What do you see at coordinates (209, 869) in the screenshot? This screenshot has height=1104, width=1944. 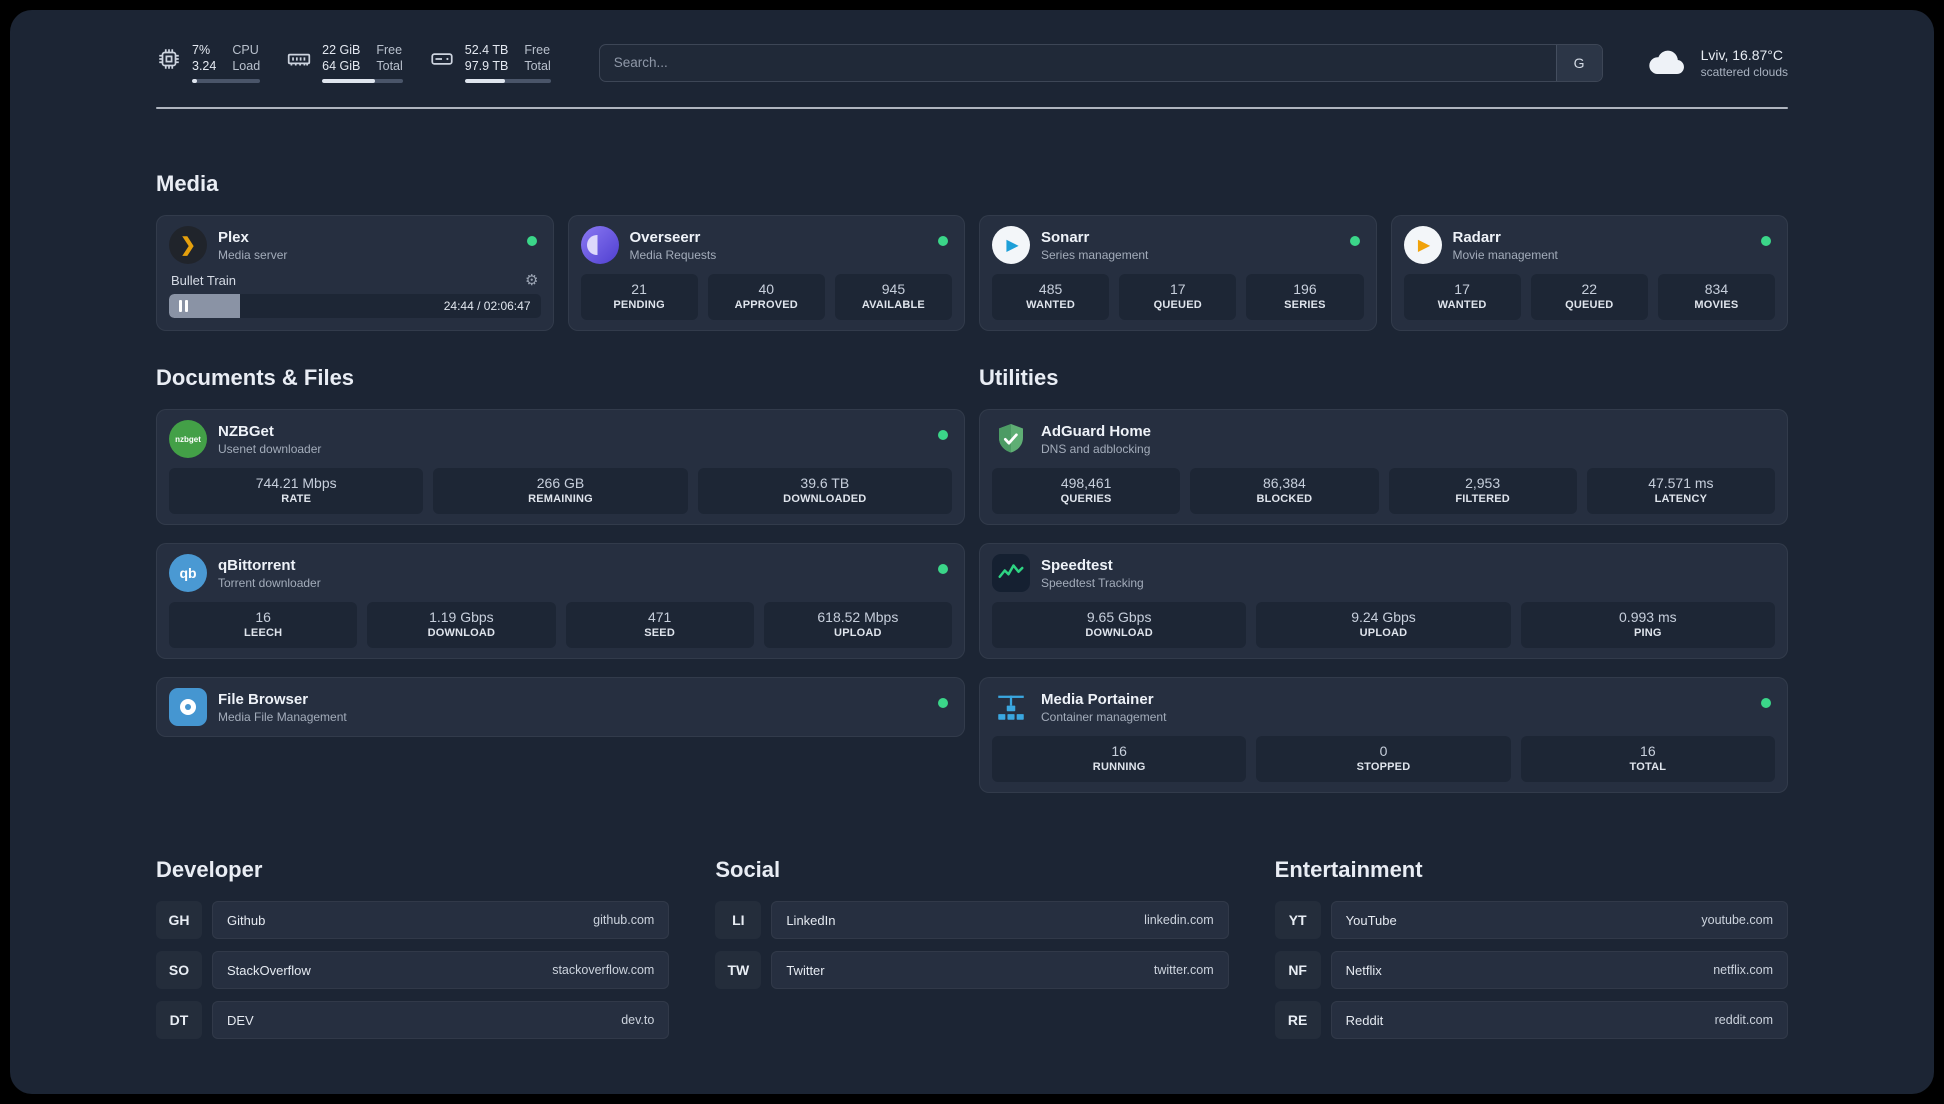 I see `section-title-developer: Developer` at bounding box center [209, 869].